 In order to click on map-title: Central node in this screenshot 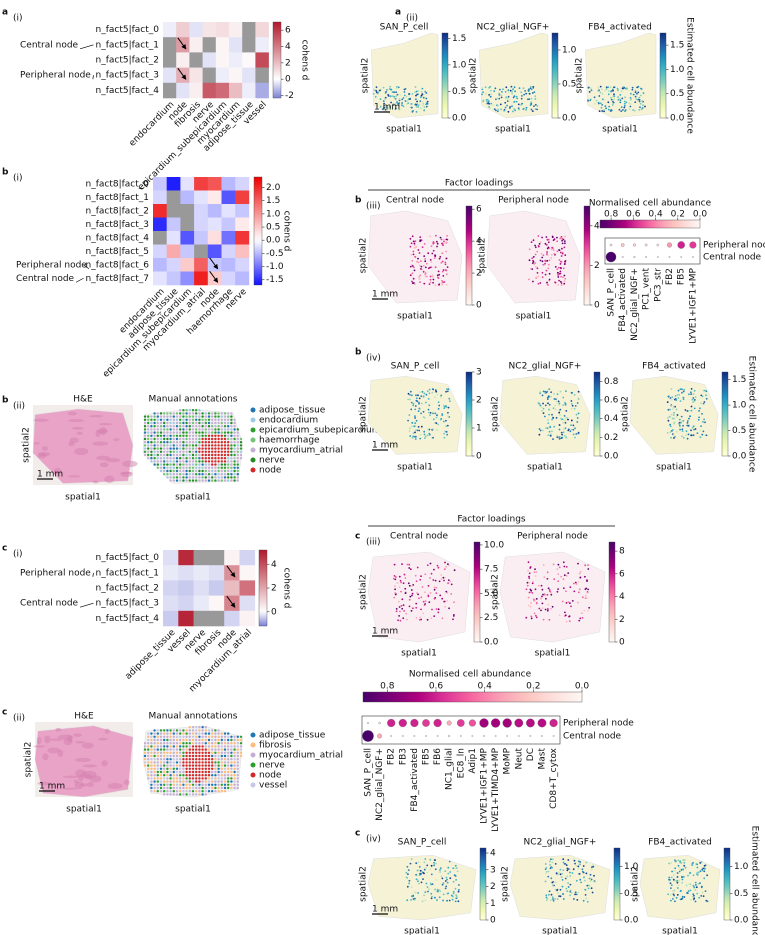, I will do `click(419, 537)`.